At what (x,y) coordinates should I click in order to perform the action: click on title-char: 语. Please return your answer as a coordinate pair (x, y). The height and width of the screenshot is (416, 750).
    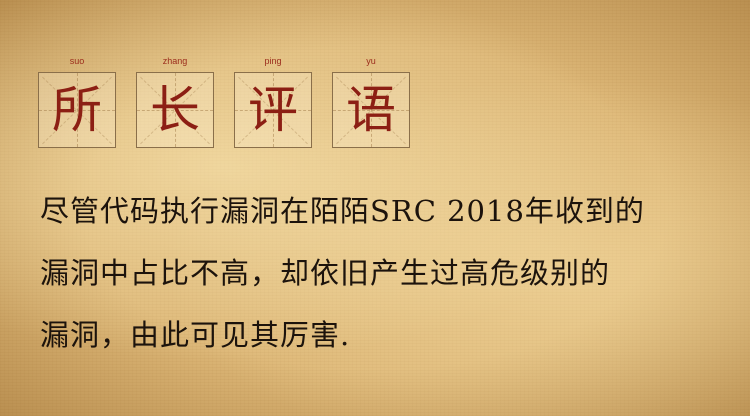
    Looking at the image, I should click on (371, 110).